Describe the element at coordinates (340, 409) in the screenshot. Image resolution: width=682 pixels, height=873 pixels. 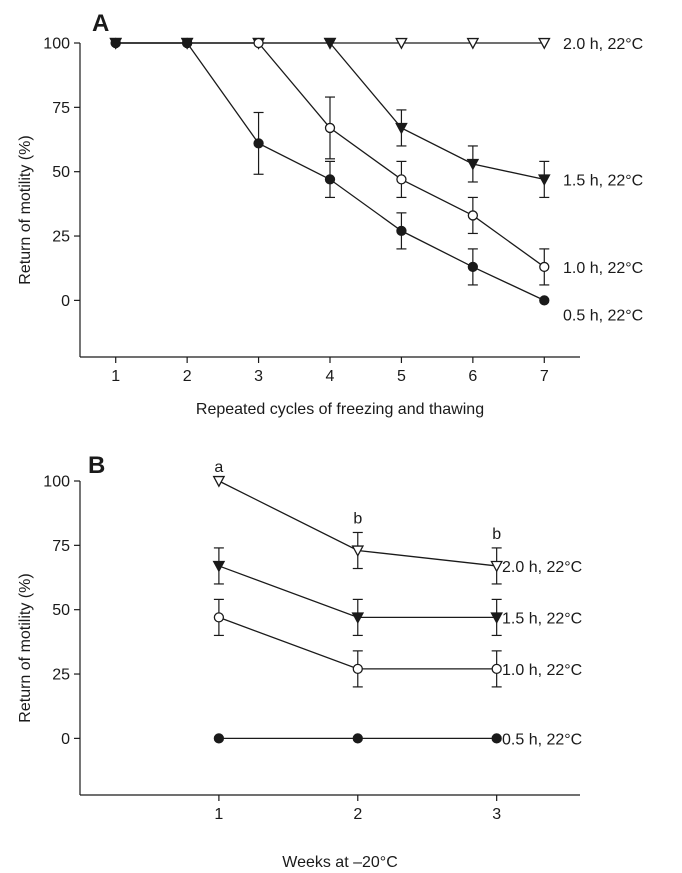
I see `x-axis-title: Repeated cycles of freezing and thawing` at that location.